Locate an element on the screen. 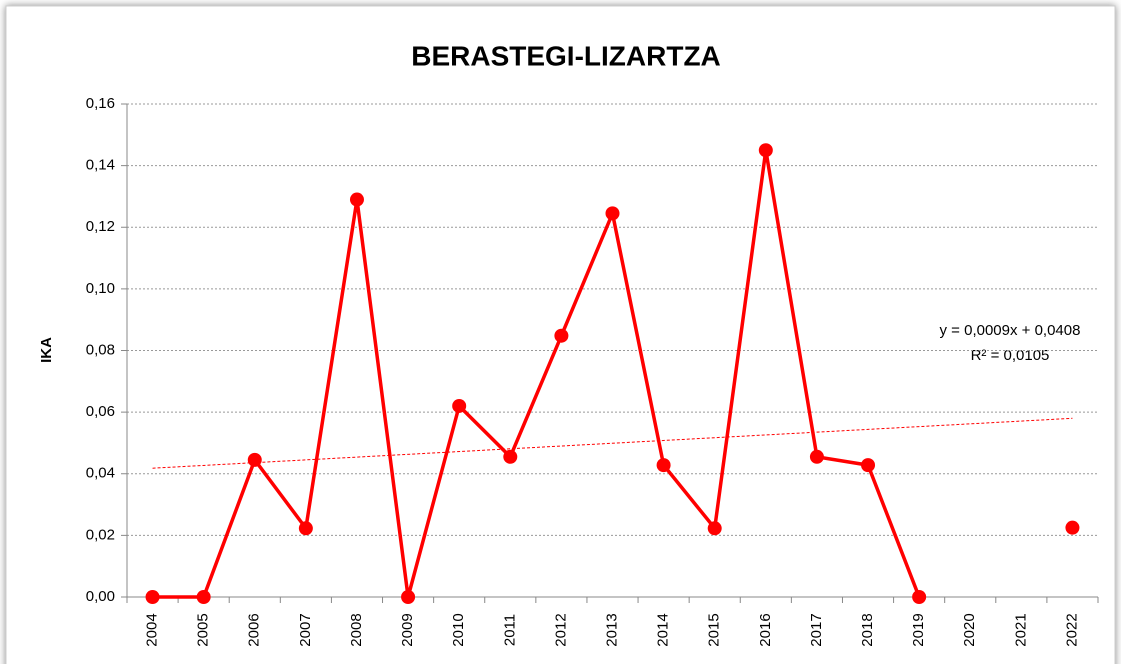  y-tick-label: 0,04 is located at coordinates (100, 473).